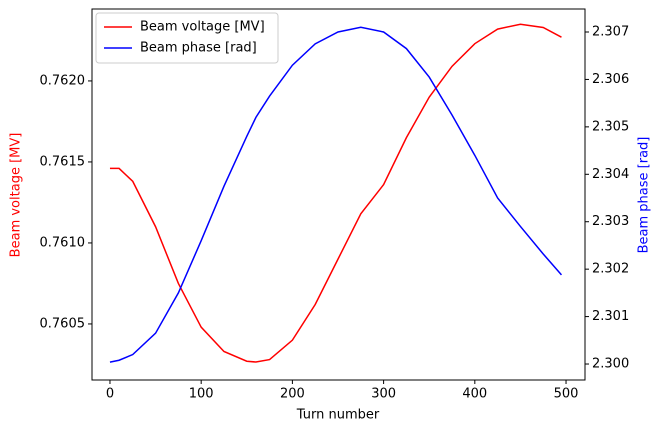 This screenshot has width=662, height=436. What do you see at coordinates (63, 323) in the screenshot?
I see `y-tick-label: 0.7605` at bounding box center [63, 323].